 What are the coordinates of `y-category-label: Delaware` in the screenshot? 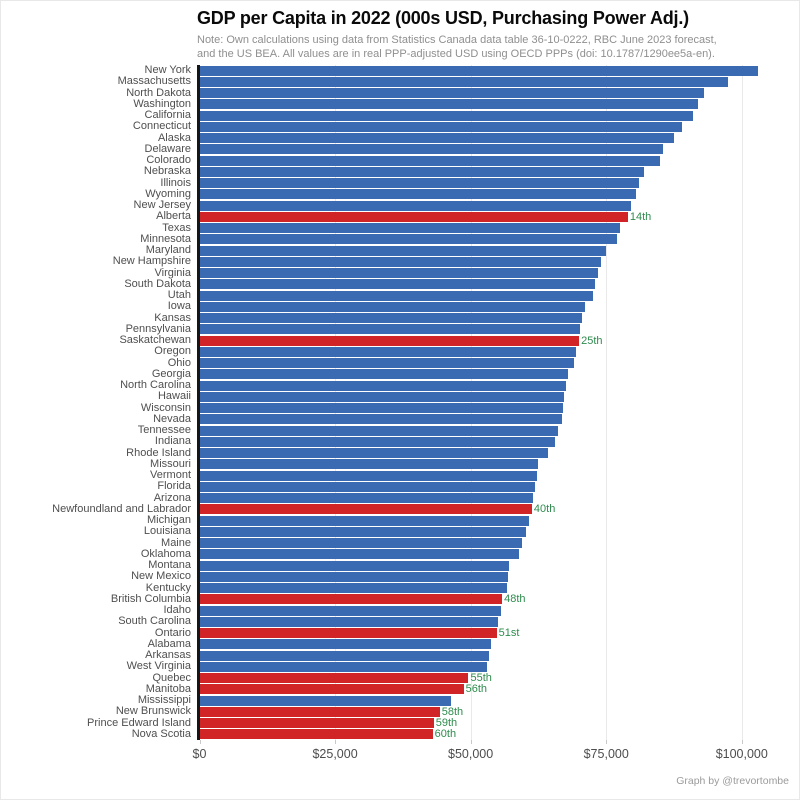 It's located at (167, 148).